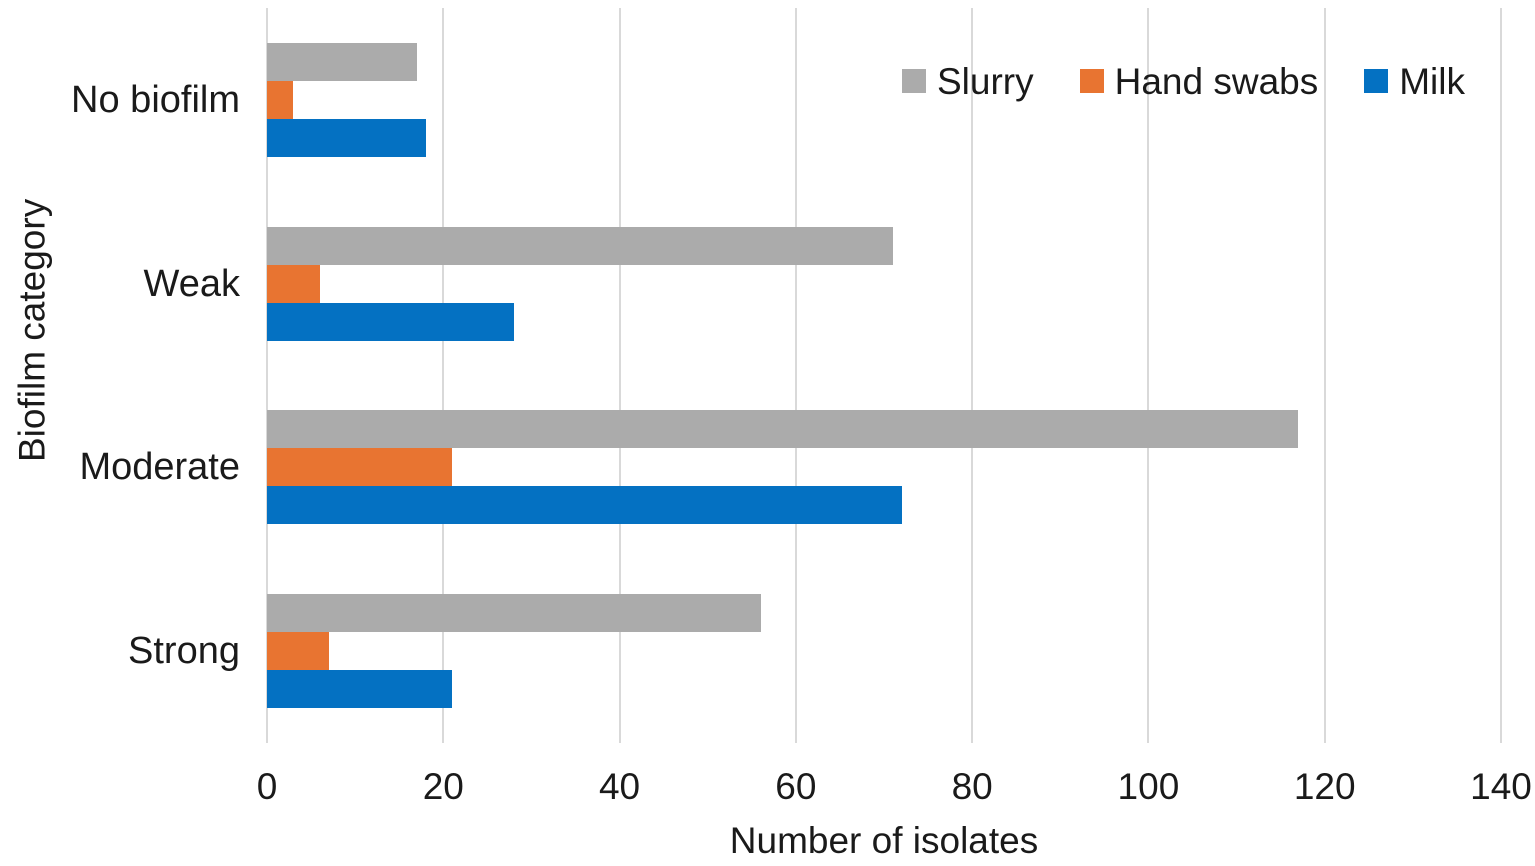 This screenshot has width=1535, height=866. What do you see at coordinates (360, 467) in the screenshot?
I see `bar-hand-swabs-moderate` at bounding box center [360, 467].